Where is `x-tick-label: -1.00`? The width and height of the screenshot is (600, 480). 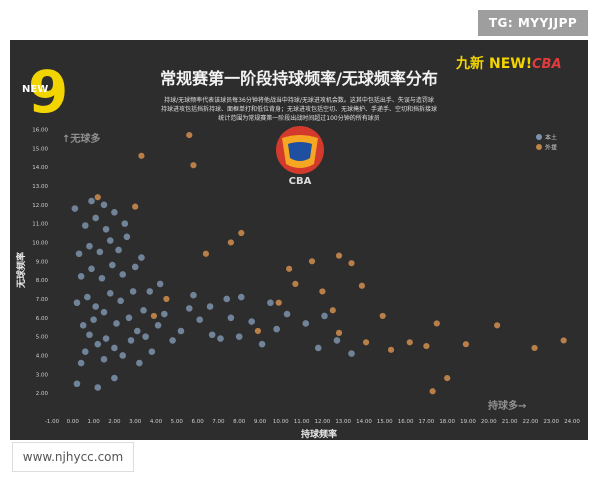 x-tick-label: -1.00 is located at coordinates (52, 422).